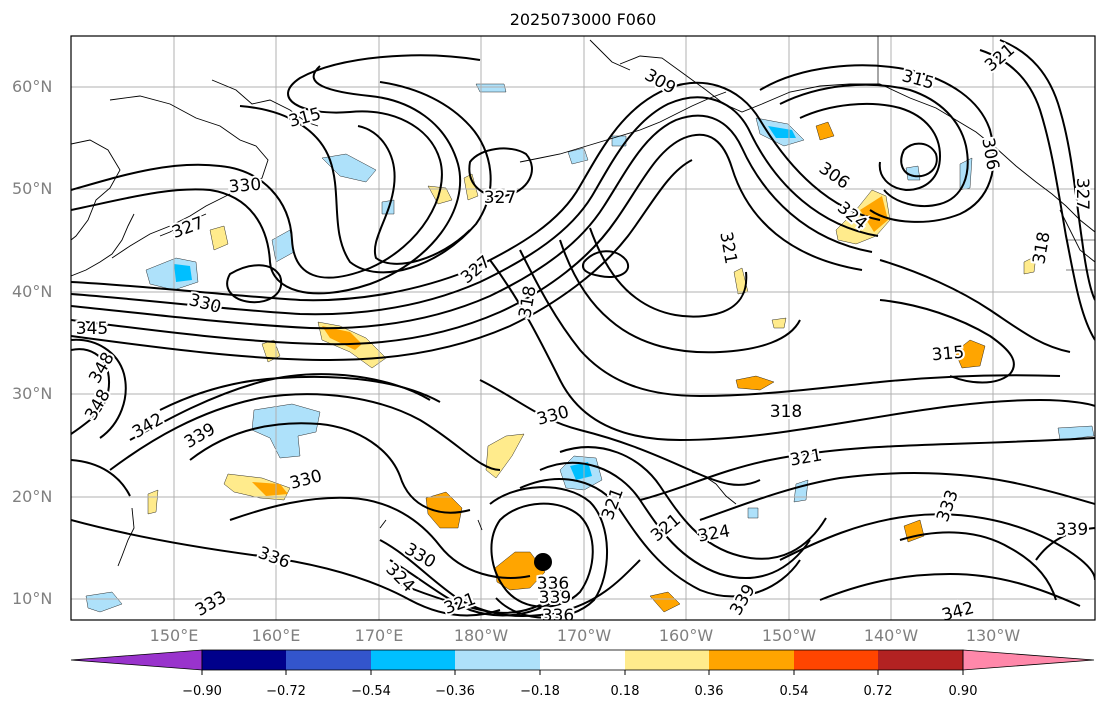  Describe the element at coordinates (963, 691) in the screenshot. I see `colorbar-tick-label: 0.90` at that location.